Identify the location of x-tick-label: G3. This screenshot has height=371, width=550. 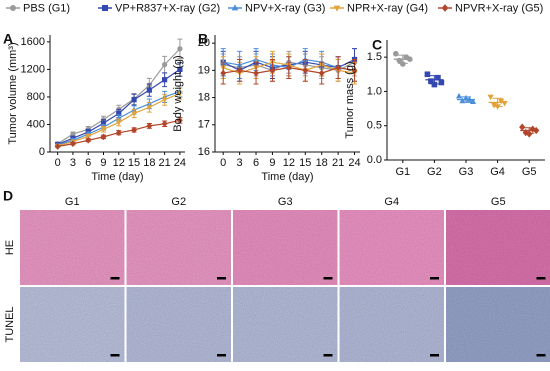
(466, 172).